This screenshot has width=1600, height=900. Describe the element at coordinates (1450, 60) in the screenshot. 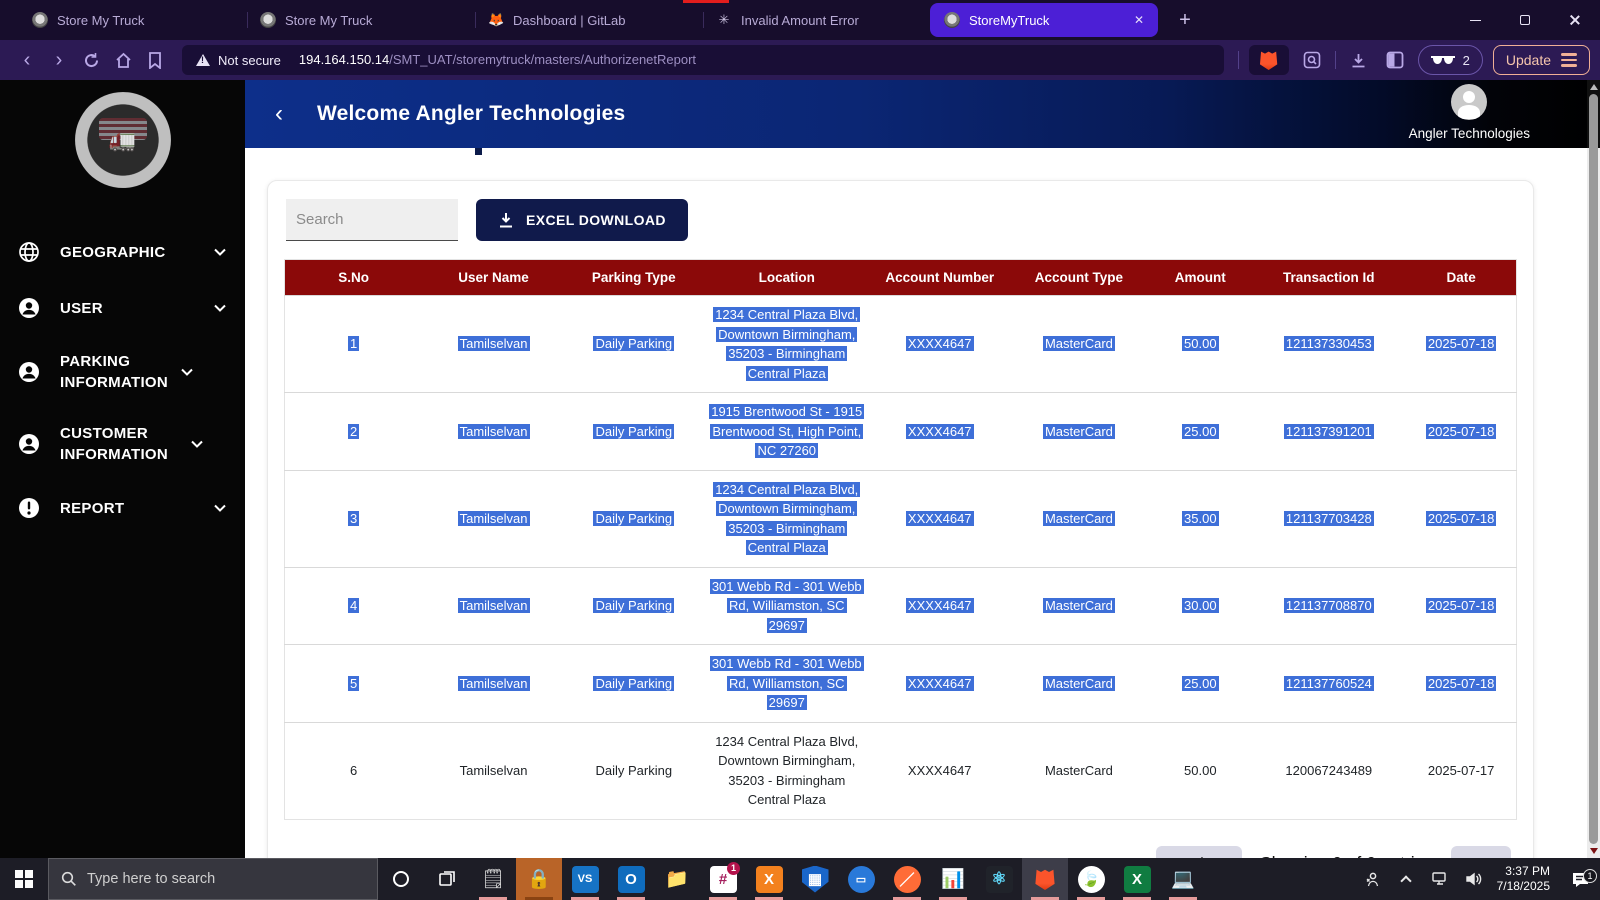

I see `brave-rewards-pill: 2` at that location.